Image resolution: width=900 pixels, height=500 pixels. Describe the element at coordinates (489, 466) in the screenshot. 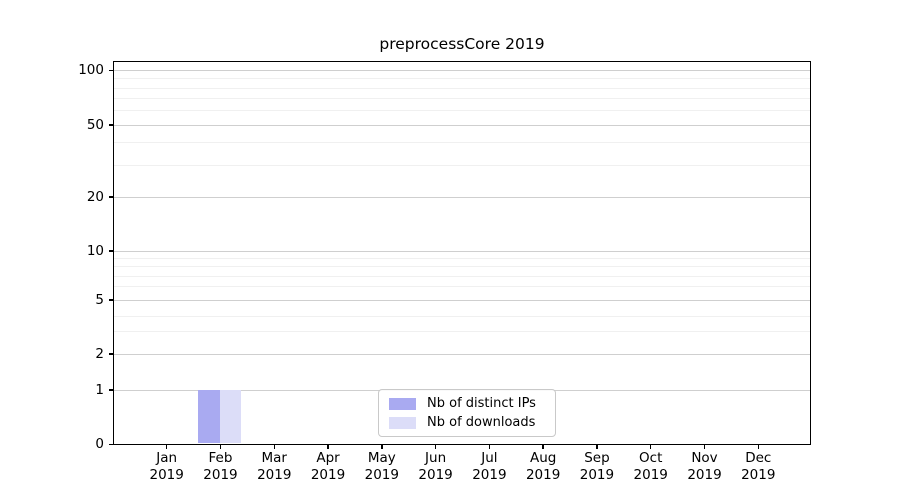

I see `x-tick-label: Jul 2019` at that location.